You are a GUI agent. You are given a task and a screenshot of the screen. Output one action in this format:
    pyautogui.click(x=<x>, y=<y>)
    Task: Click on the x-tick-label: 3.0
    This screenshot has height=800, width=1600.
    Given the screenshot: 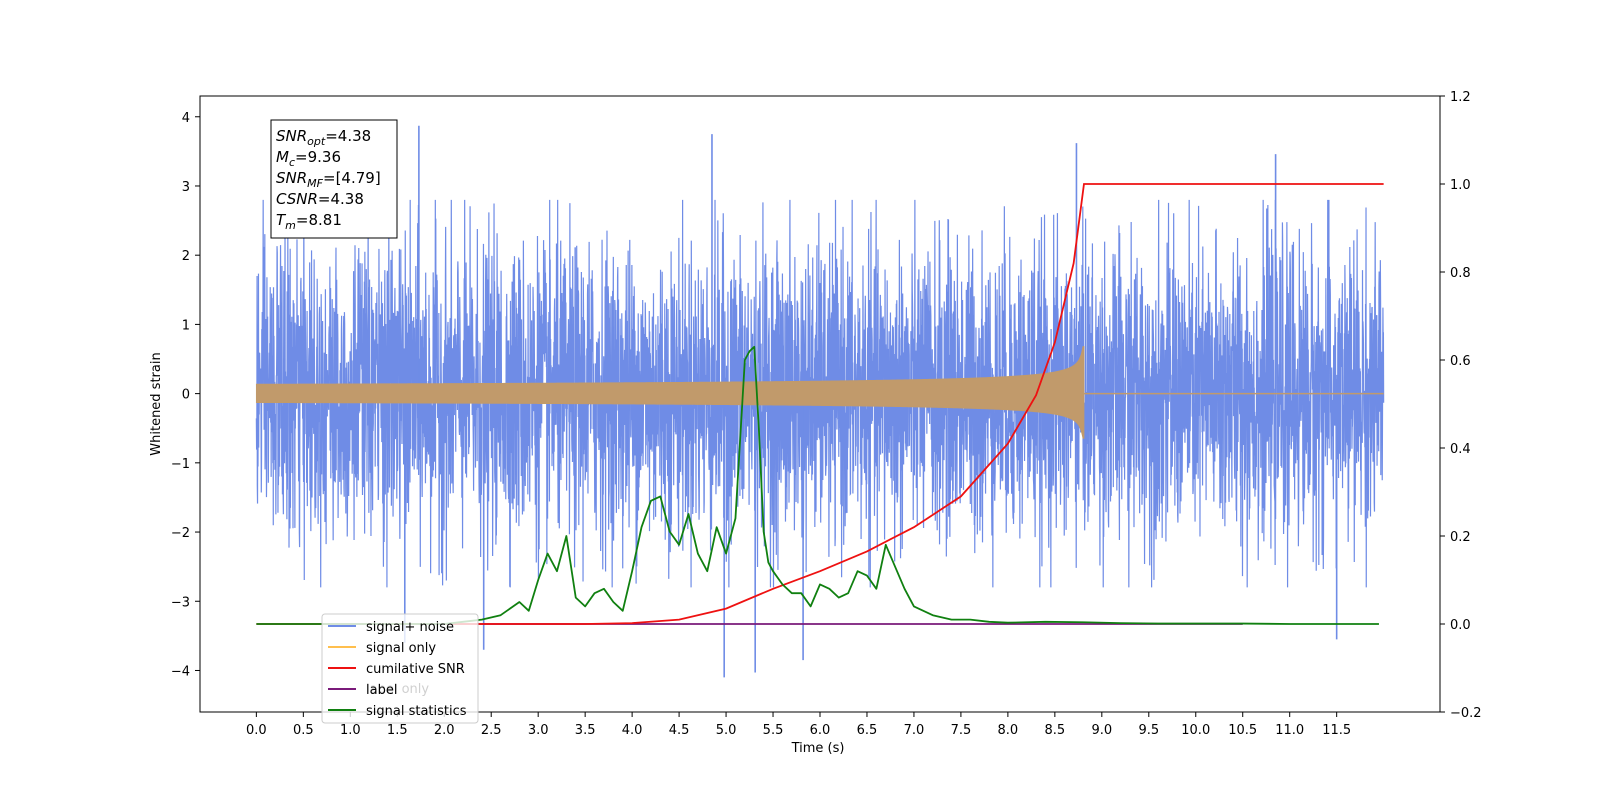 What is the action you would take?
    pyautogui.click(x=538, y=730)
    